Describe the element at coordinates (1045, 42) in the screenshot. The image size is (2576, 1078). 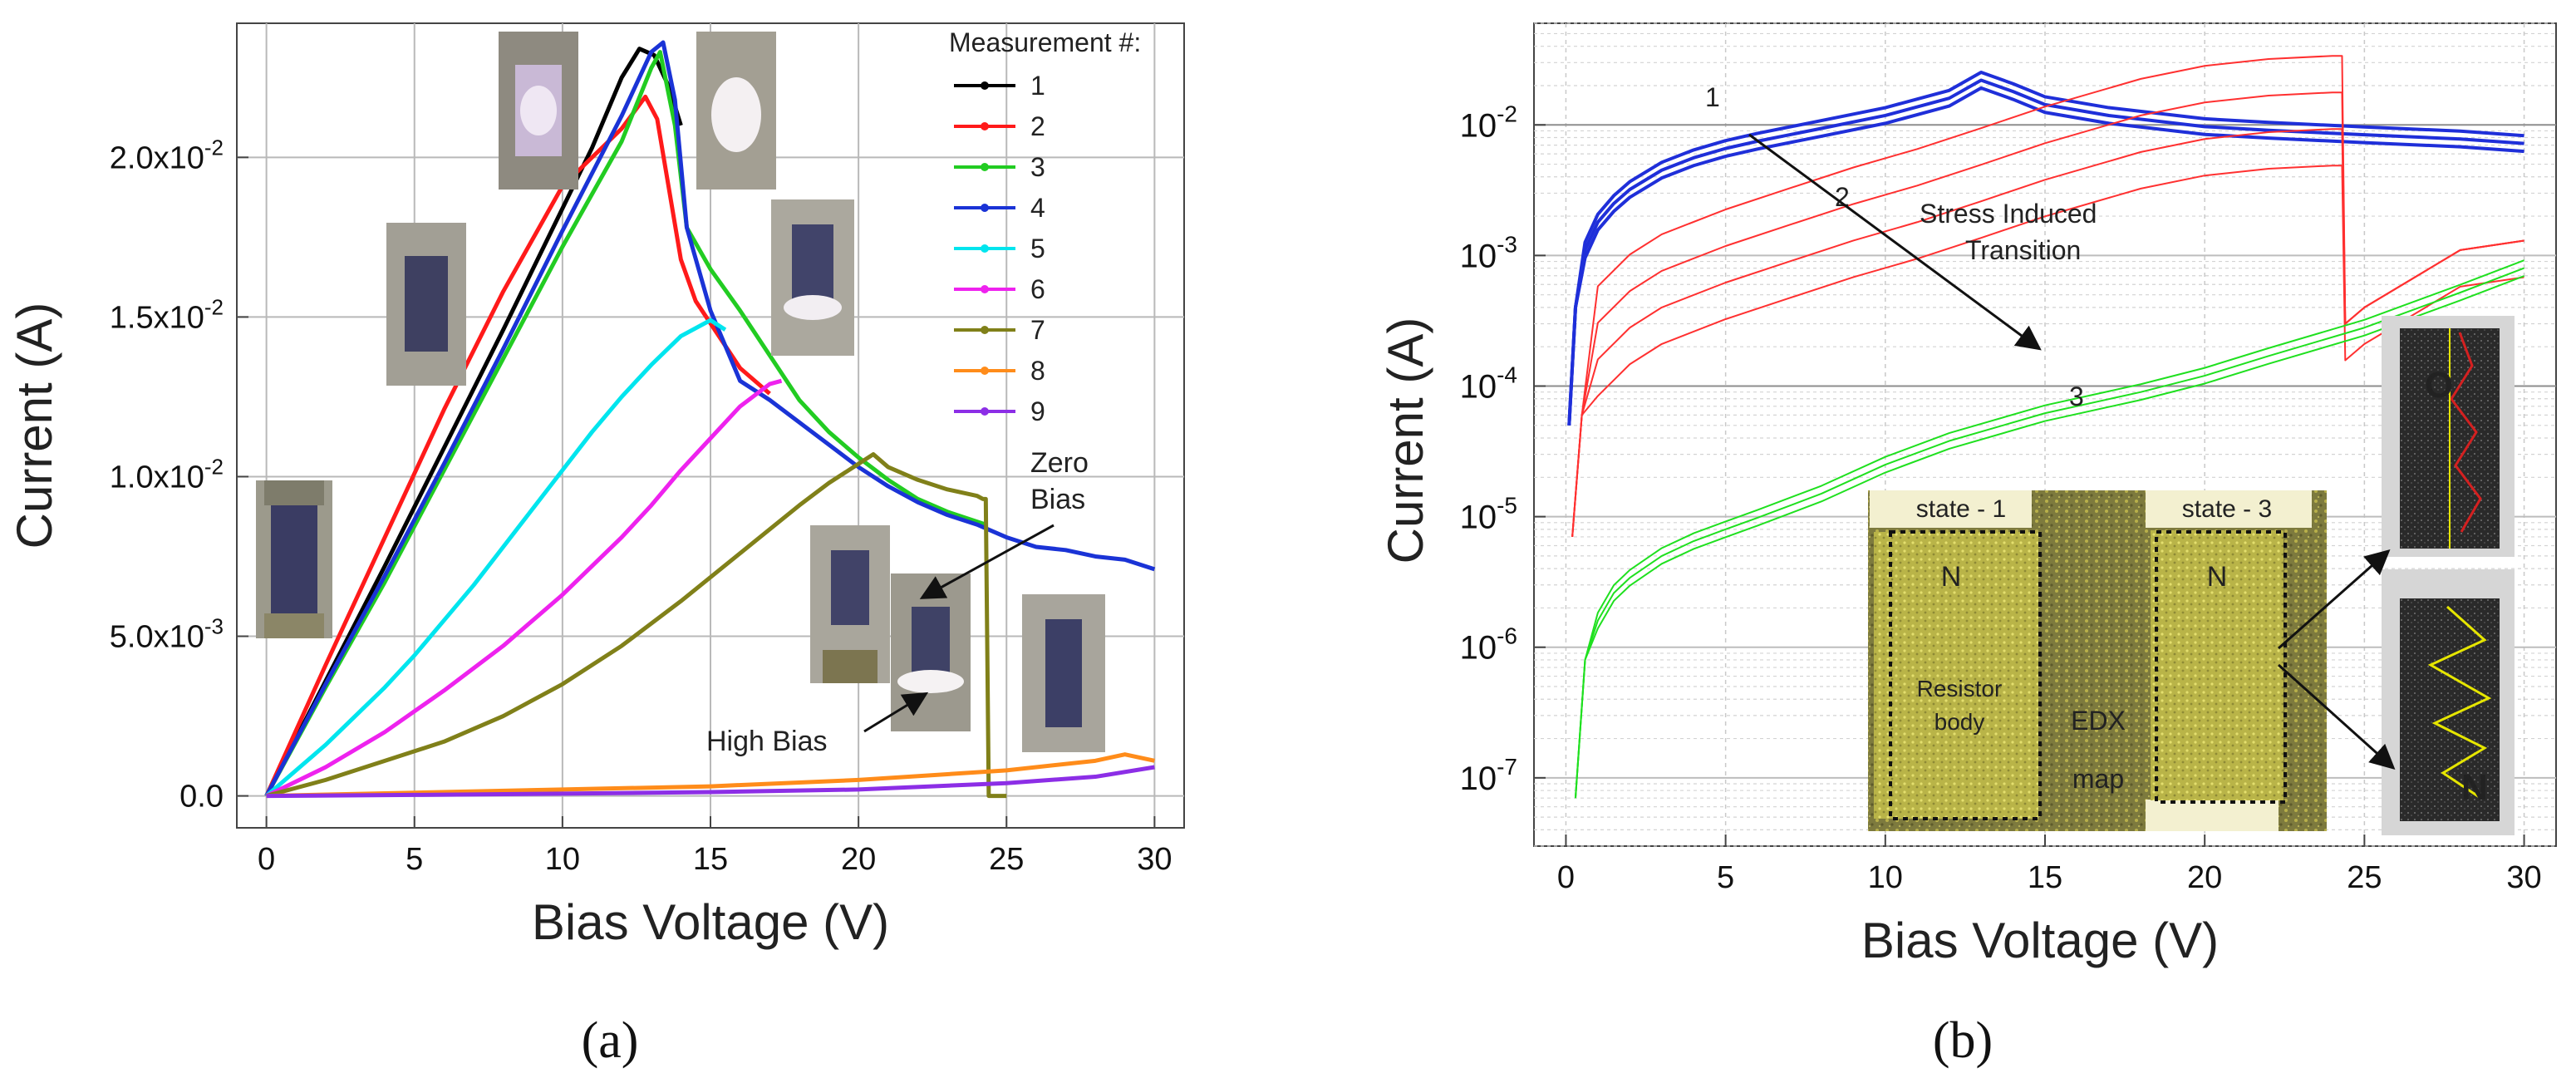
I see `legend-title: Measurement #:` at that location.